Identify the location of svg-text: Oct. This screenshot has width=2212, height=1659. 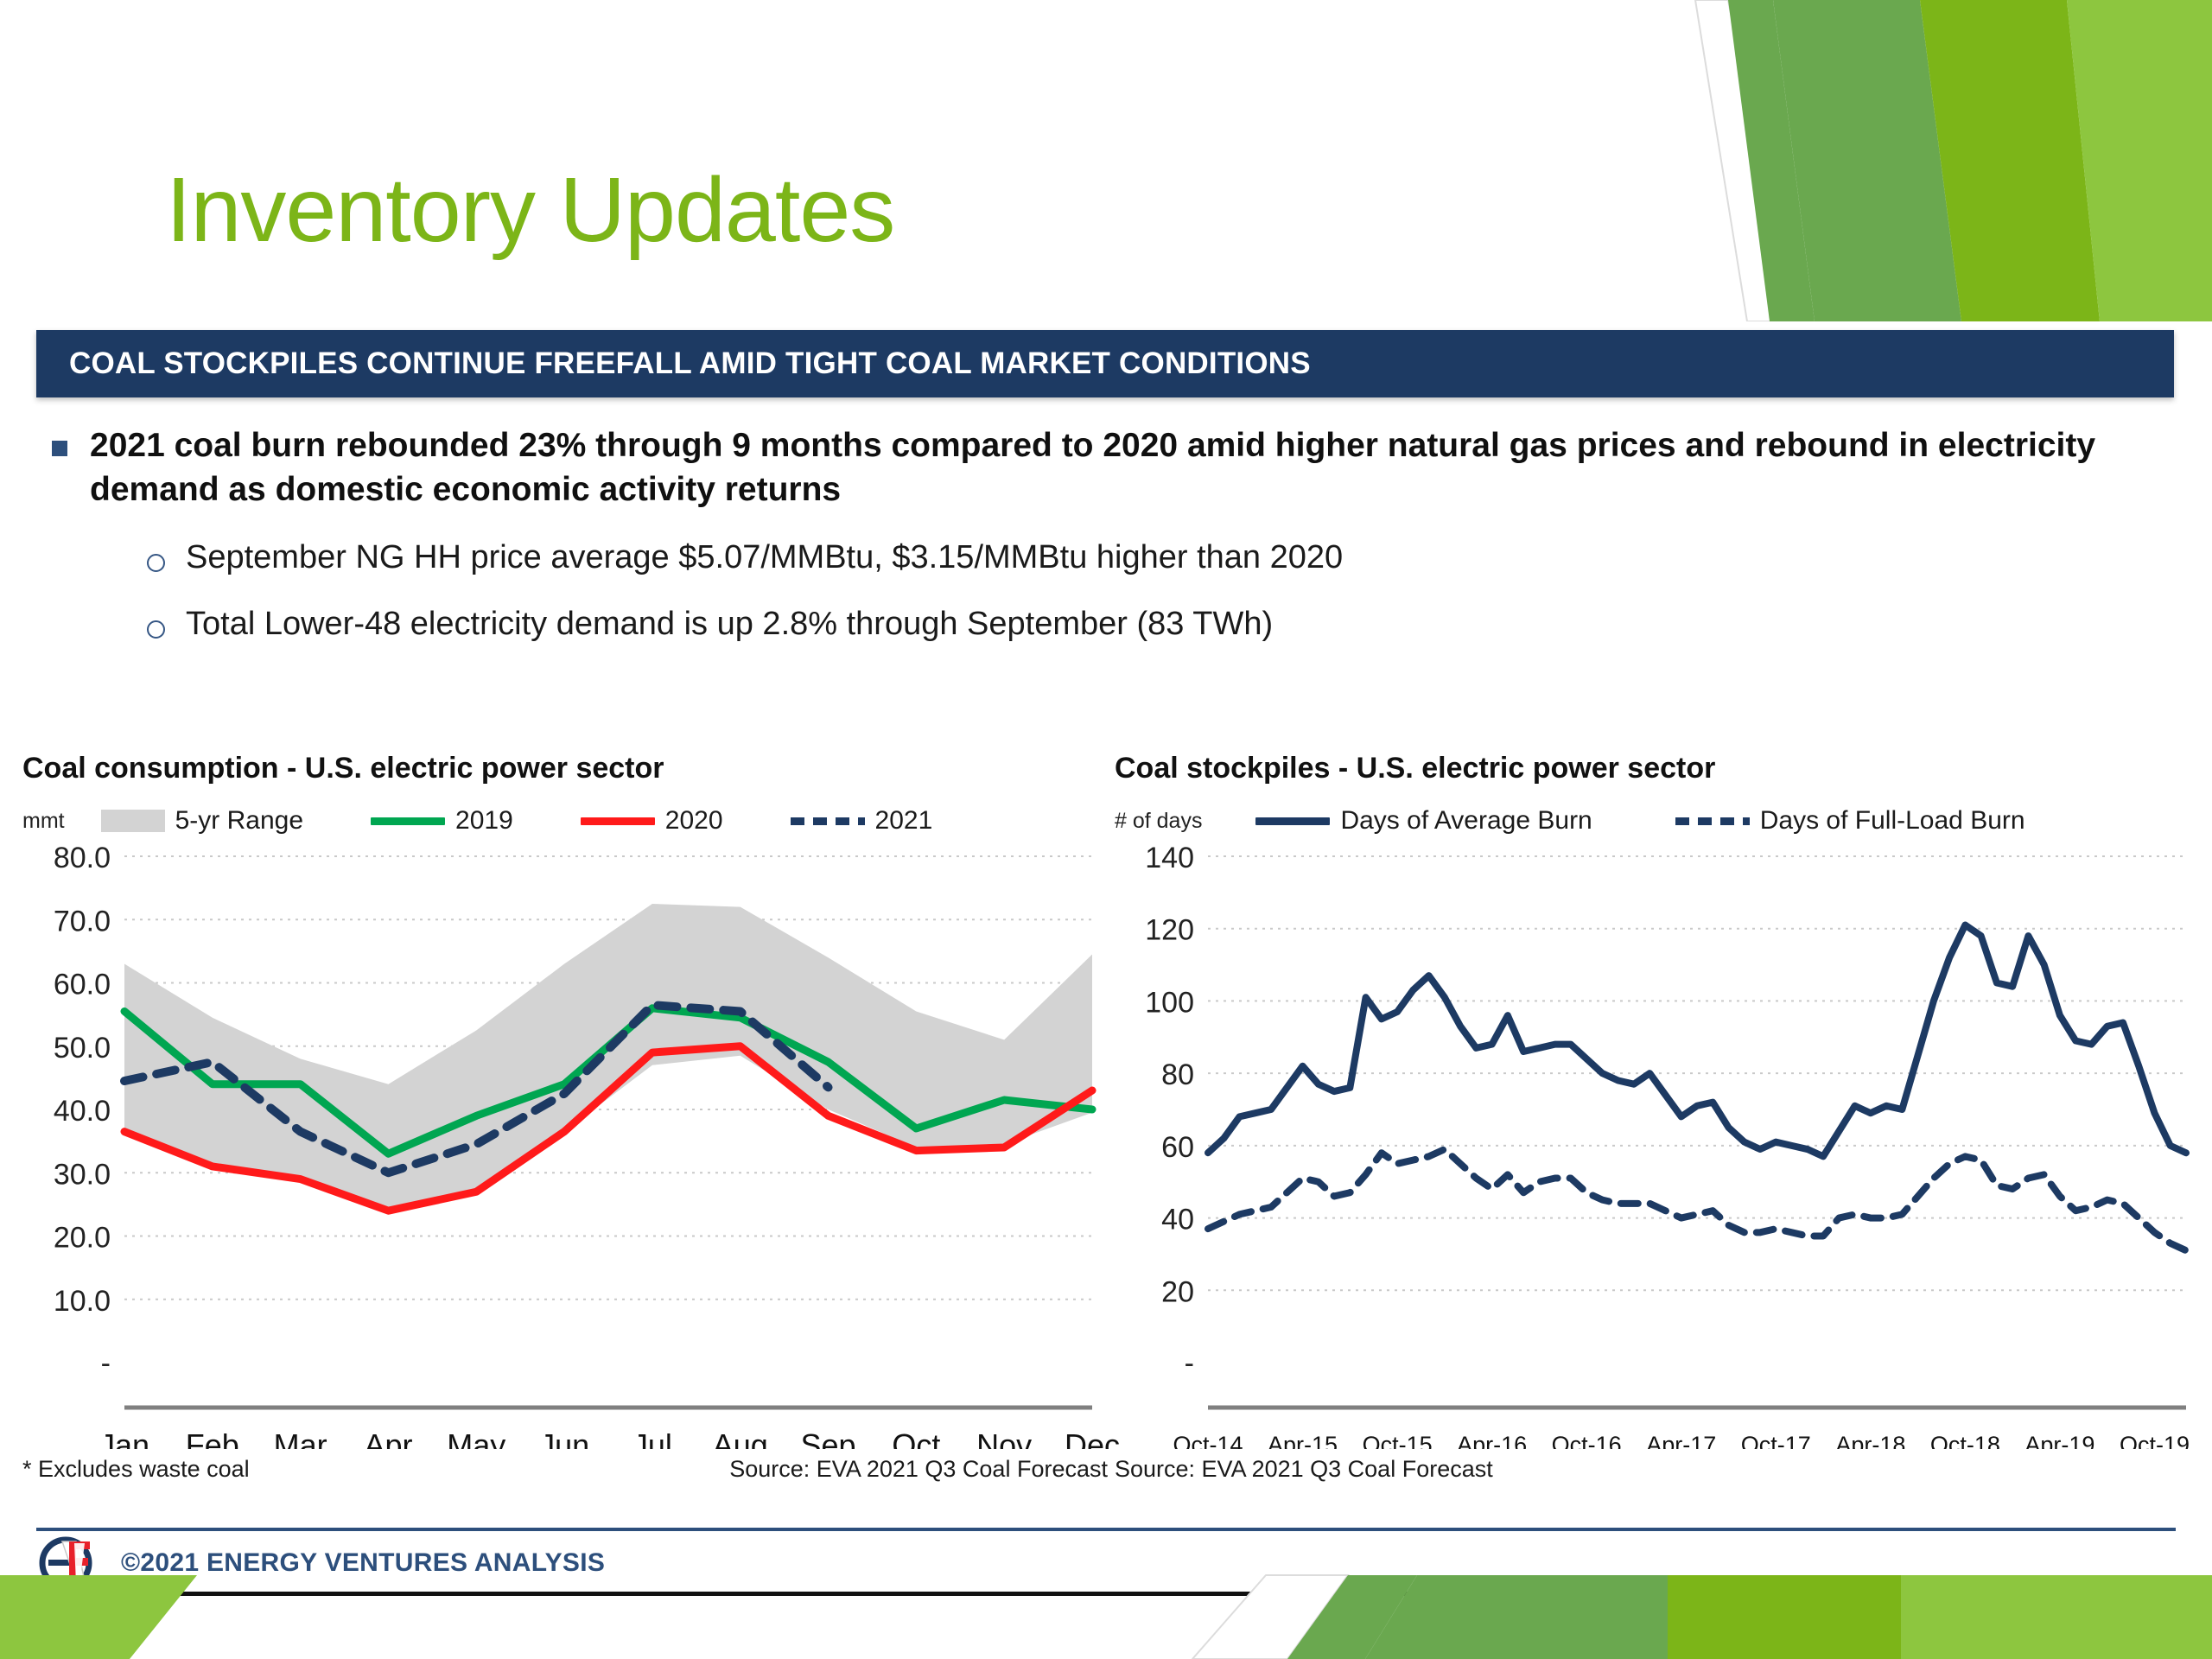
(916, 1438).